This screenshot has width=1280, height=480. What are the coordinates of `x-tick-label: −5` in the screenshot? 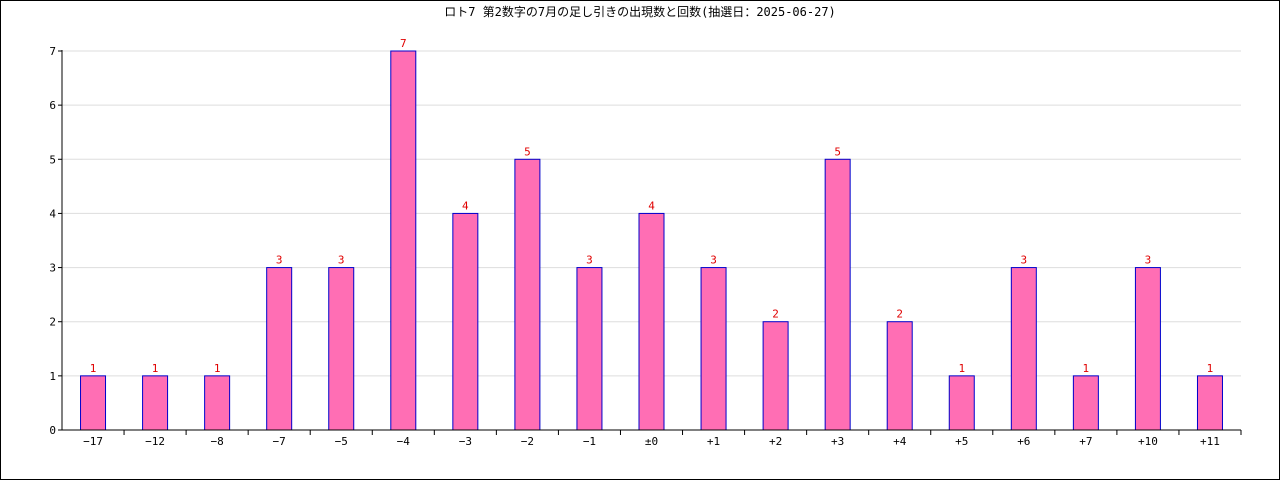 It's located at (341, 441).